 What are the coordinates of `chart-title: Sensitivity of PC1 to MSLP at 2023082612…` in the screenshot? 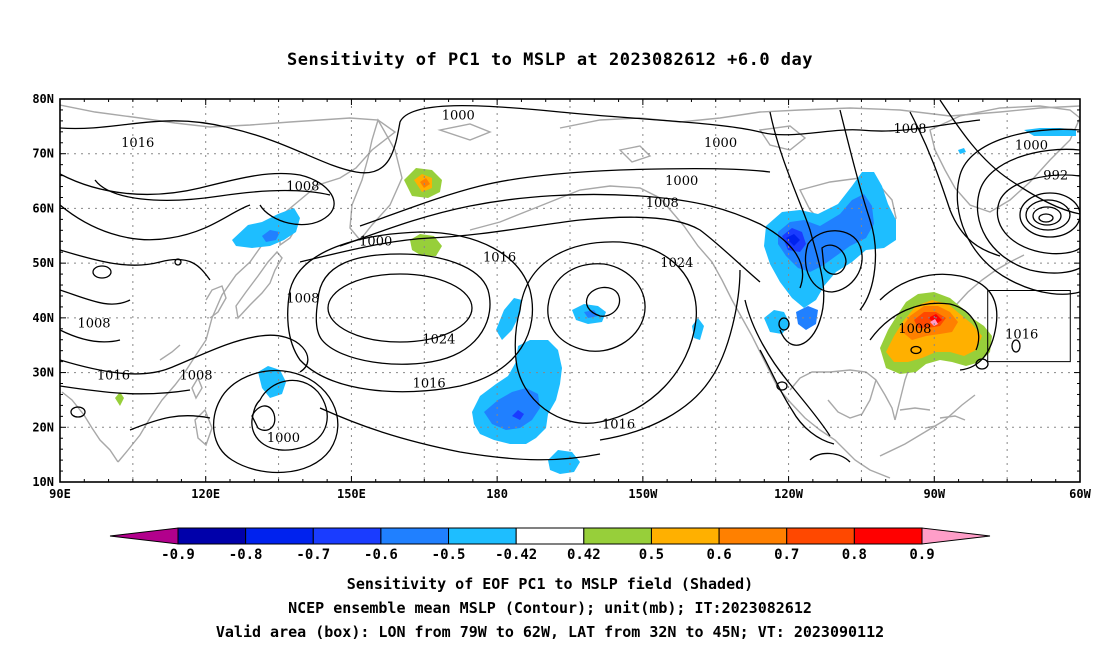 It's located at (549, 60).